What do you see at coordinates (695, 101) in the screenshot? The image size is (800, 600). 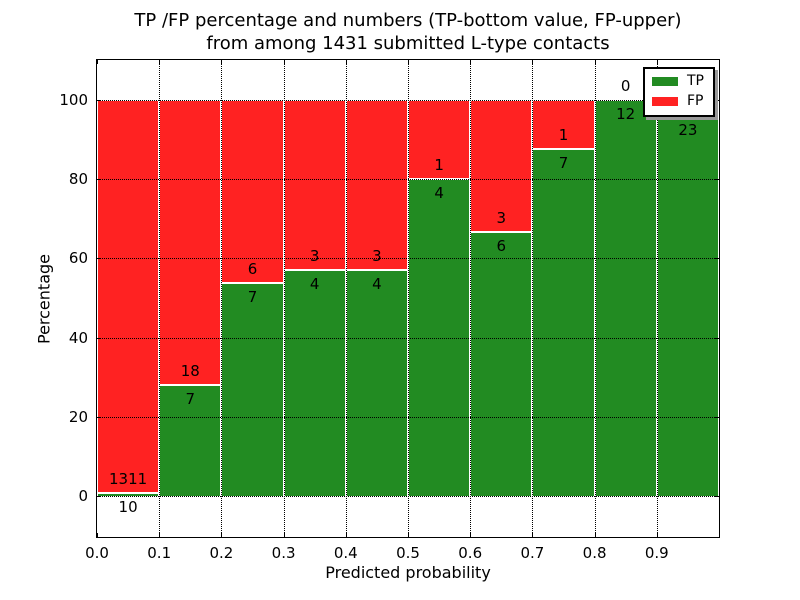 I see `legend-label: FP` at bounding box center [695, 101].